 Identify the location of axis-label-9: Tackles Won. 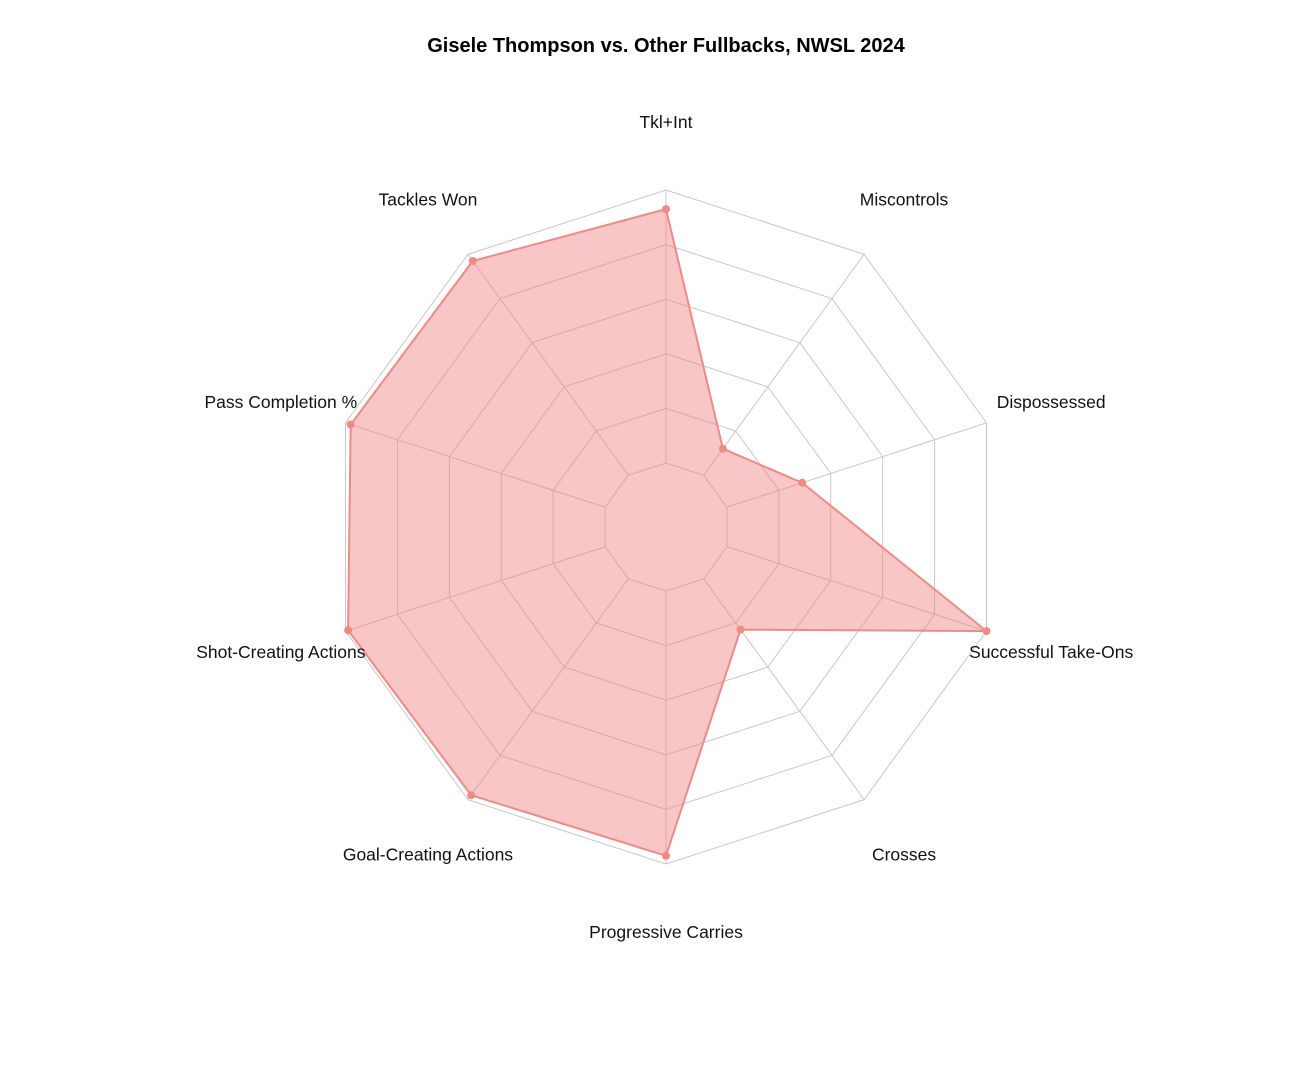
(428, 199).